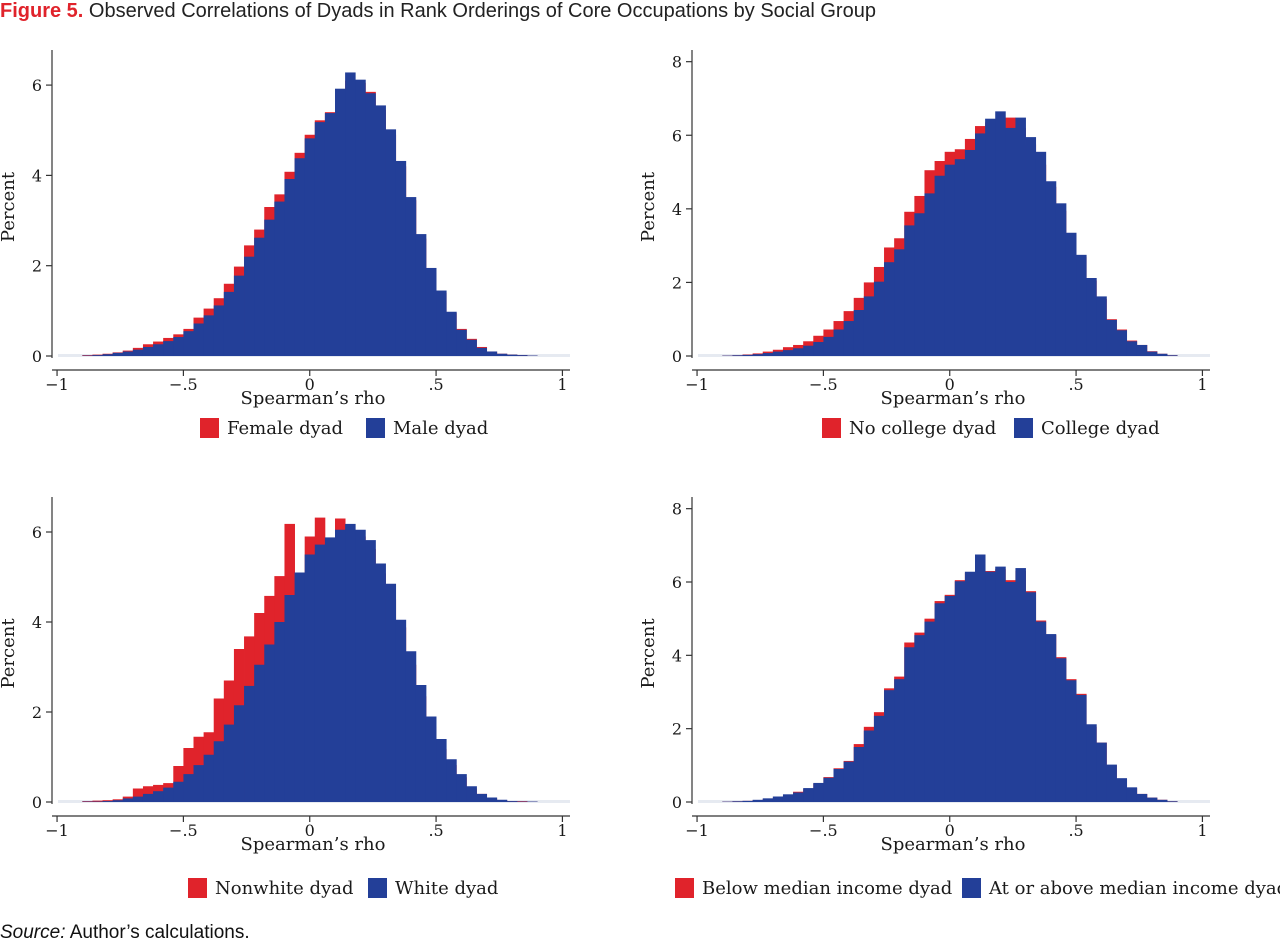  Describe the element at coordinates (991, 428) in the screenshot. I see `legend: No college dyad College dyad` at that location.